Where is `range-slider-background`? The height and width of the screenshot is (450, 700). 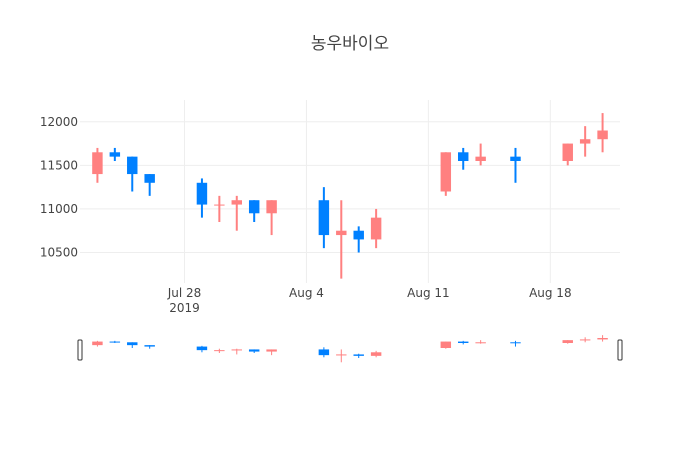 range-slider-background is located at coordinates (350, 348).